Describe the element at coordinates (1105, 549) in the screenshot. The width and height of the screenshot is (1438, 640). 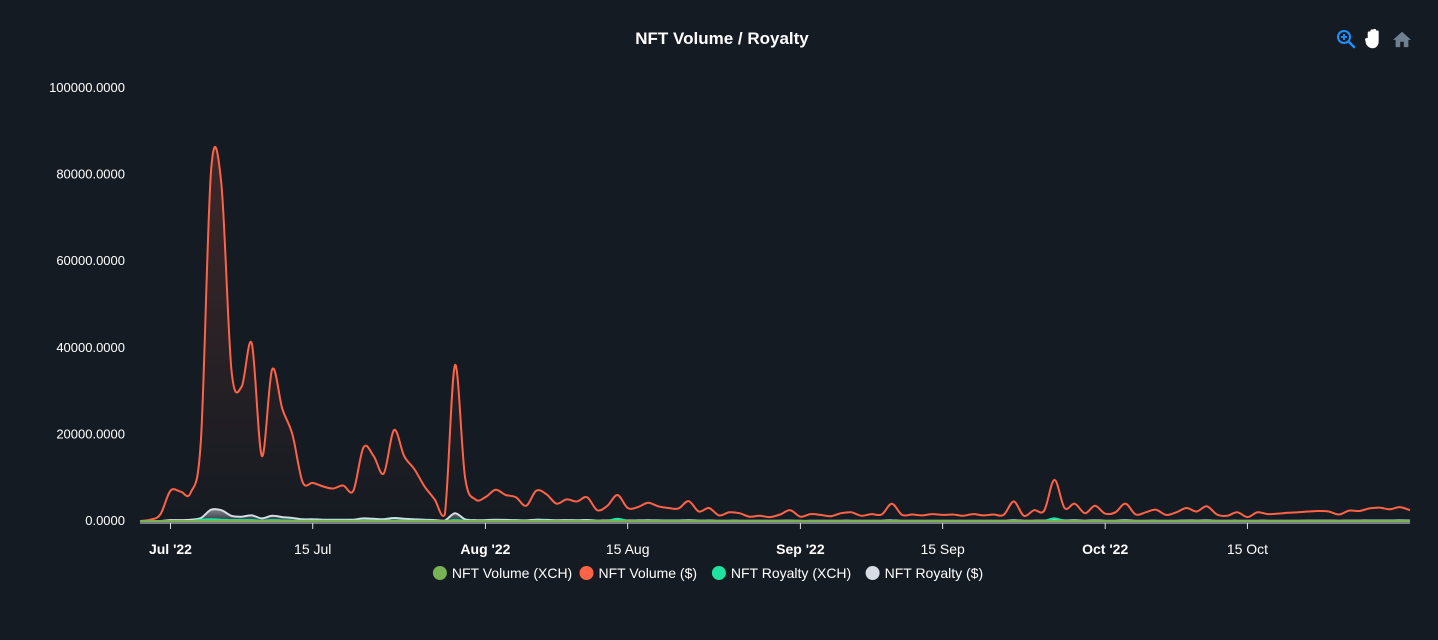
I see `x-tick-label: Oct '22` at that location.